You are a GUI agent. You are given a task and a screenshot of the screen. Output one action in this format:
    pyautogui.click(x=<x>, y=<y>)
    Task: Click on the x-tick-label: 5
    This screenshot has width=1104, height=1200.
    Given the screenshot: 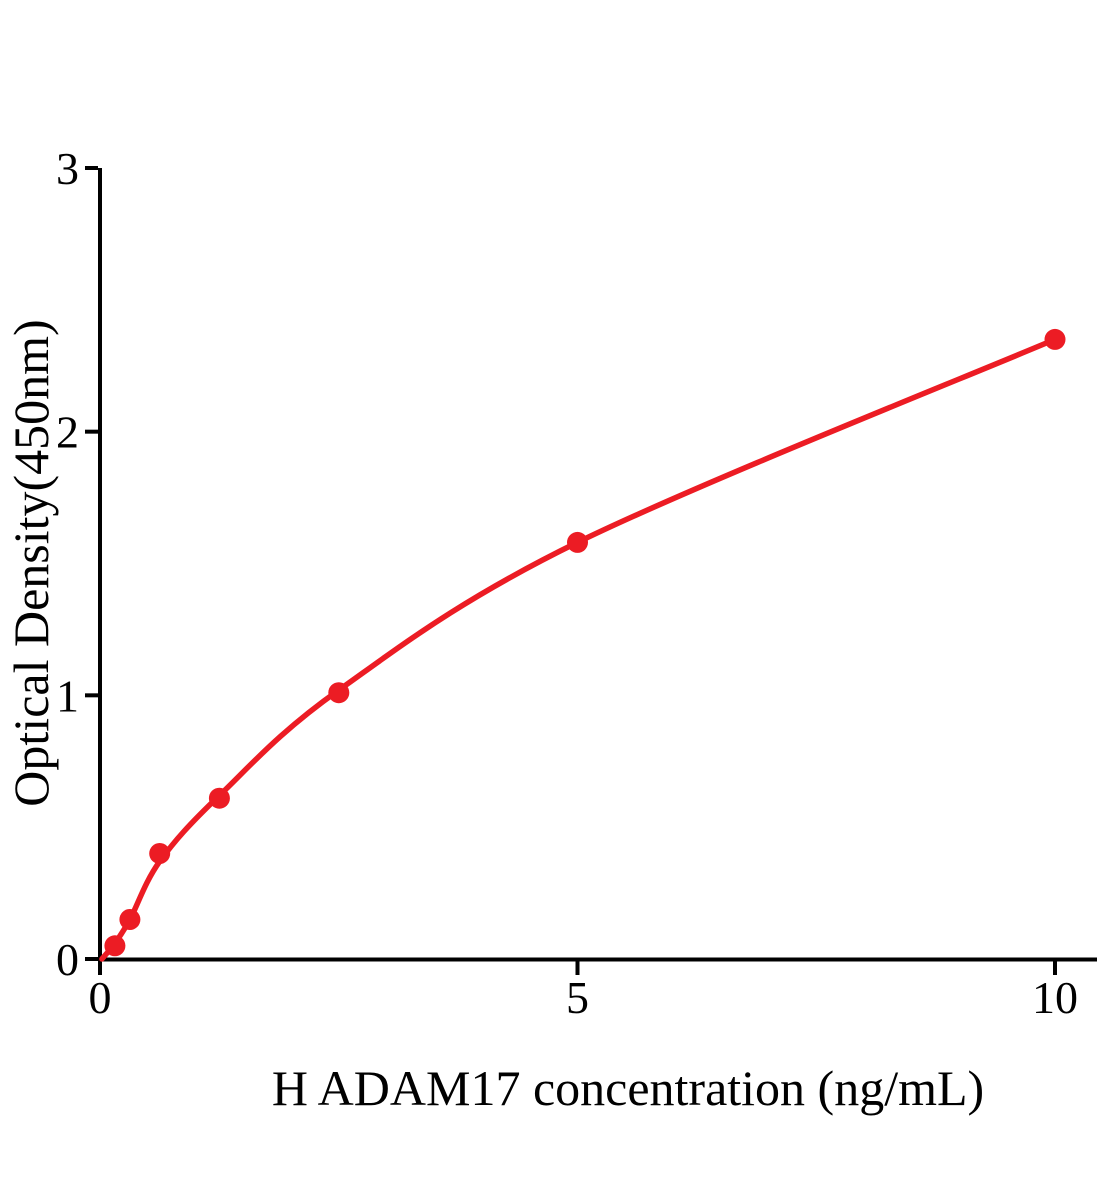 What is the action you would take?
    pyautogui.click(x=577, y=997)
    